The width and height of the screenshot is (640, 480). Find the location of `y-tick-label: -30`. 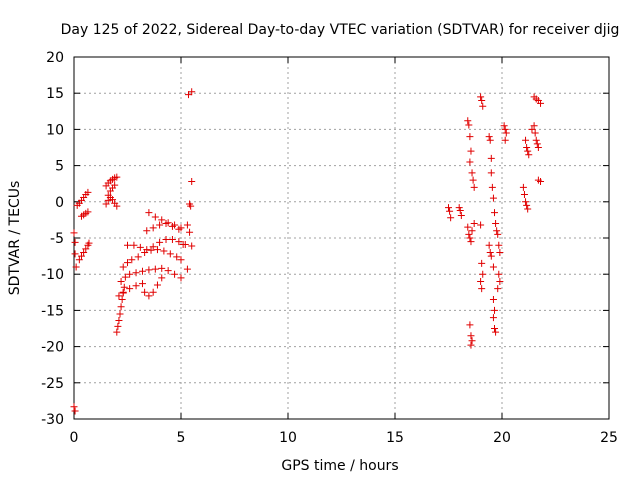

y-tick-label: -30 is located at coordinates (52, 420).